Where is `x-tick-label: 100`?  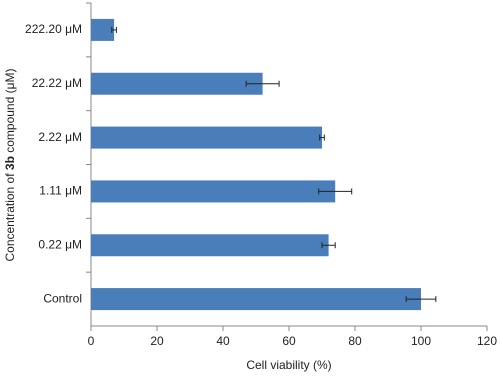
x-tick-label: 100 is located at coordinates (421, 341).